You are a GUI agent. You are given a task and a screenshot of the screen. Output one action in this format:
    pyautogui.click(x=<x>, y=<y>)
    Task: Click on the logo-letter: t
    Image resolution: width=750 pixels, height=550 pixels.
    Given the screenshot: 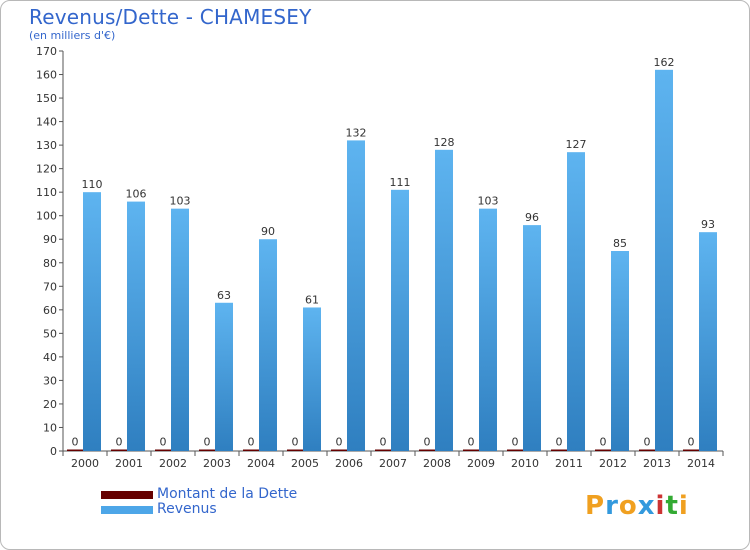 What is the action you would take?
    pyautogui.click(x=672, y=506)
    